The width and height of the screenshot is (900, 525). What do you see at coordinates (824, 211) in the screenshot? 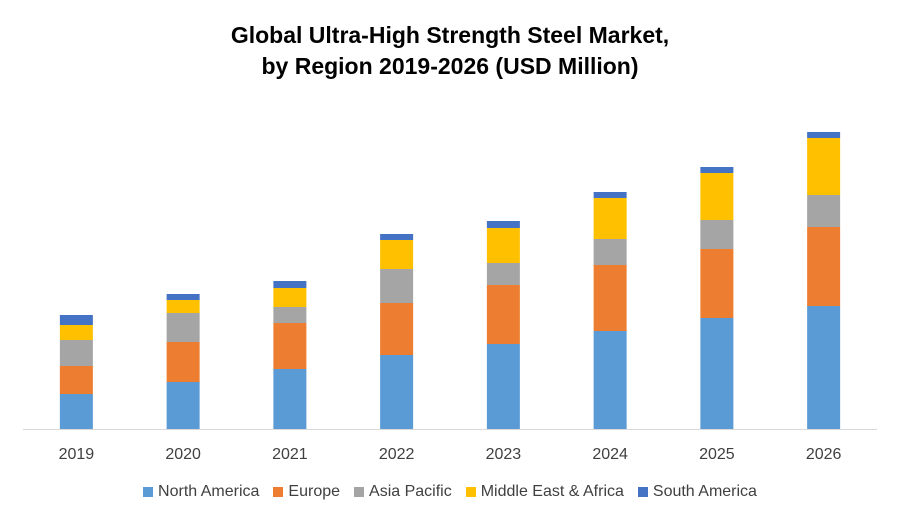
I see `bar-segment-asia-pacific-2026` at bounding box center [824, 211].